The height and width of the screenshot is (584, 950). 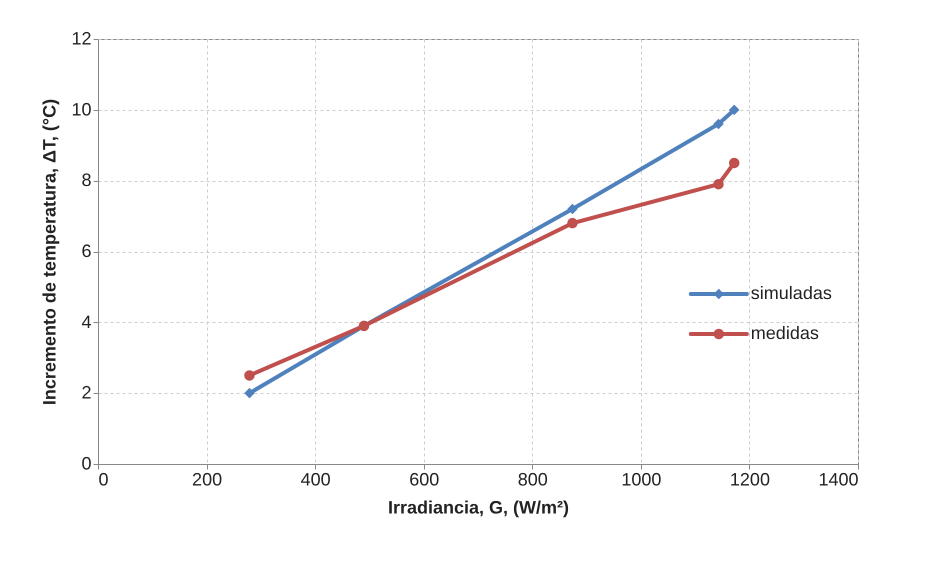 What do you see at coordinates (86, 392) in the screenshot?
I see `y-tick-label: 2` at bounding box center [86, 392].